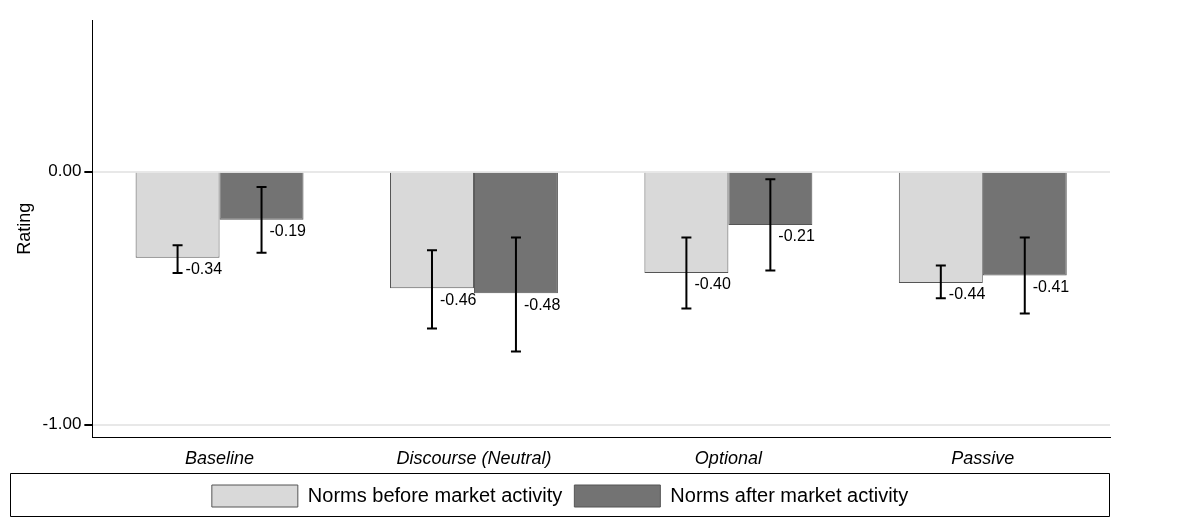  Describe the element at coordinates (65, 171) in the screenshot. I see `y-tick-label: 0.00` at that location.